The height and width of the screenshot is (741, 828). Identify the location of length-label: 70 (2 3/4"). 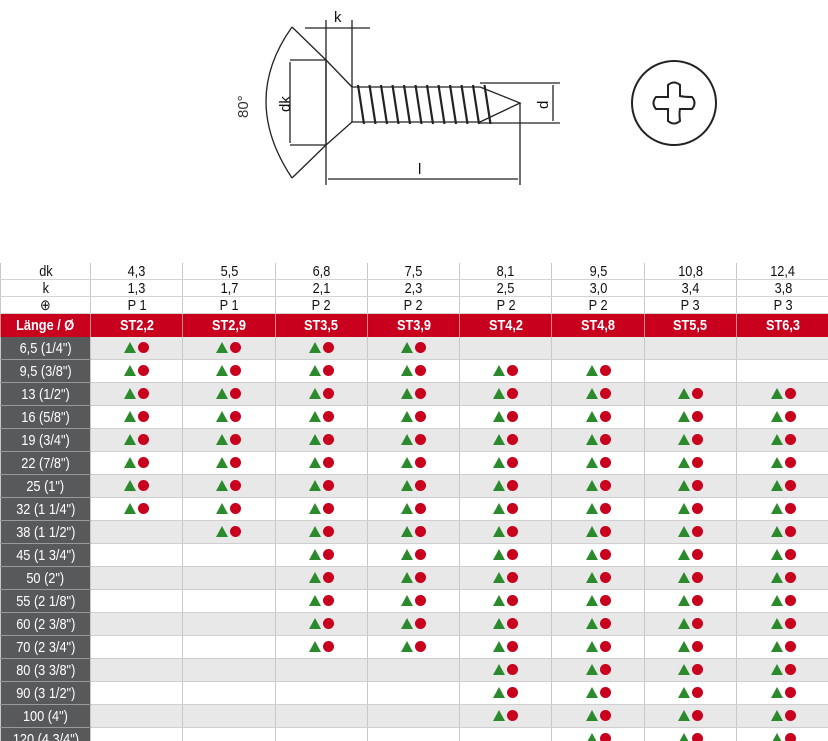
(45, 647).